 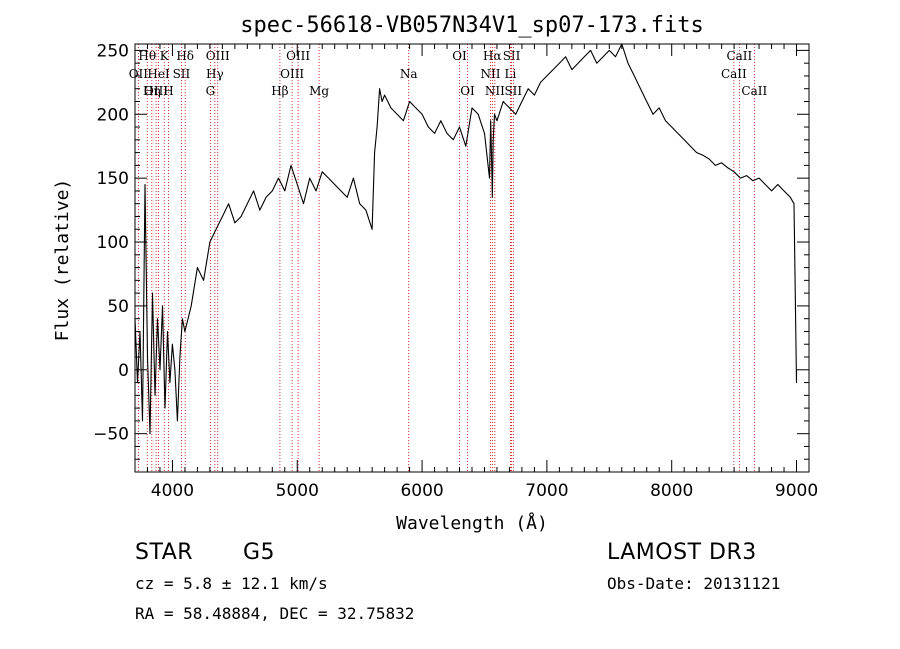 I want to click on spectral-line-label: Na, so click(x=409, y=74).